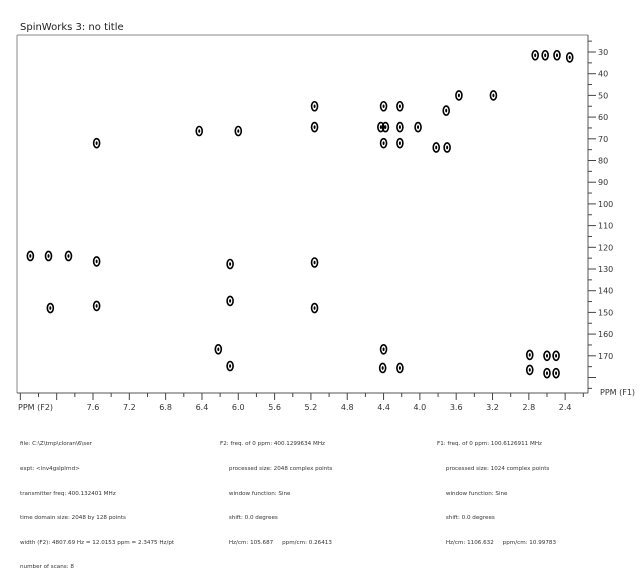  What do you see at coordinates (493, 469) in the screenshot?
I see `info-line: processed size: 1024 complex points` at bounding box center [493, 469].